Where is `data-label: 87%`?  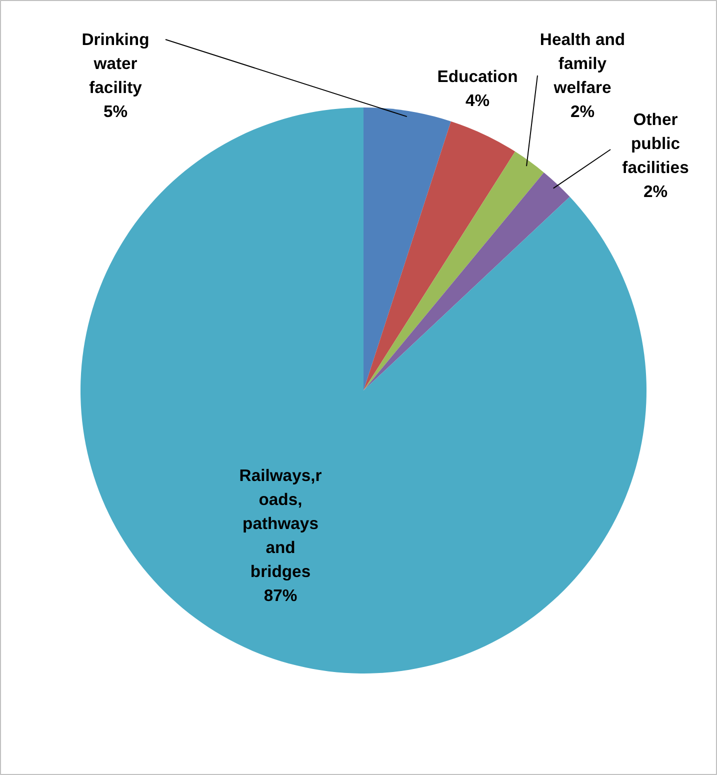
data-label: 87% is located at coordinates (281, 595).